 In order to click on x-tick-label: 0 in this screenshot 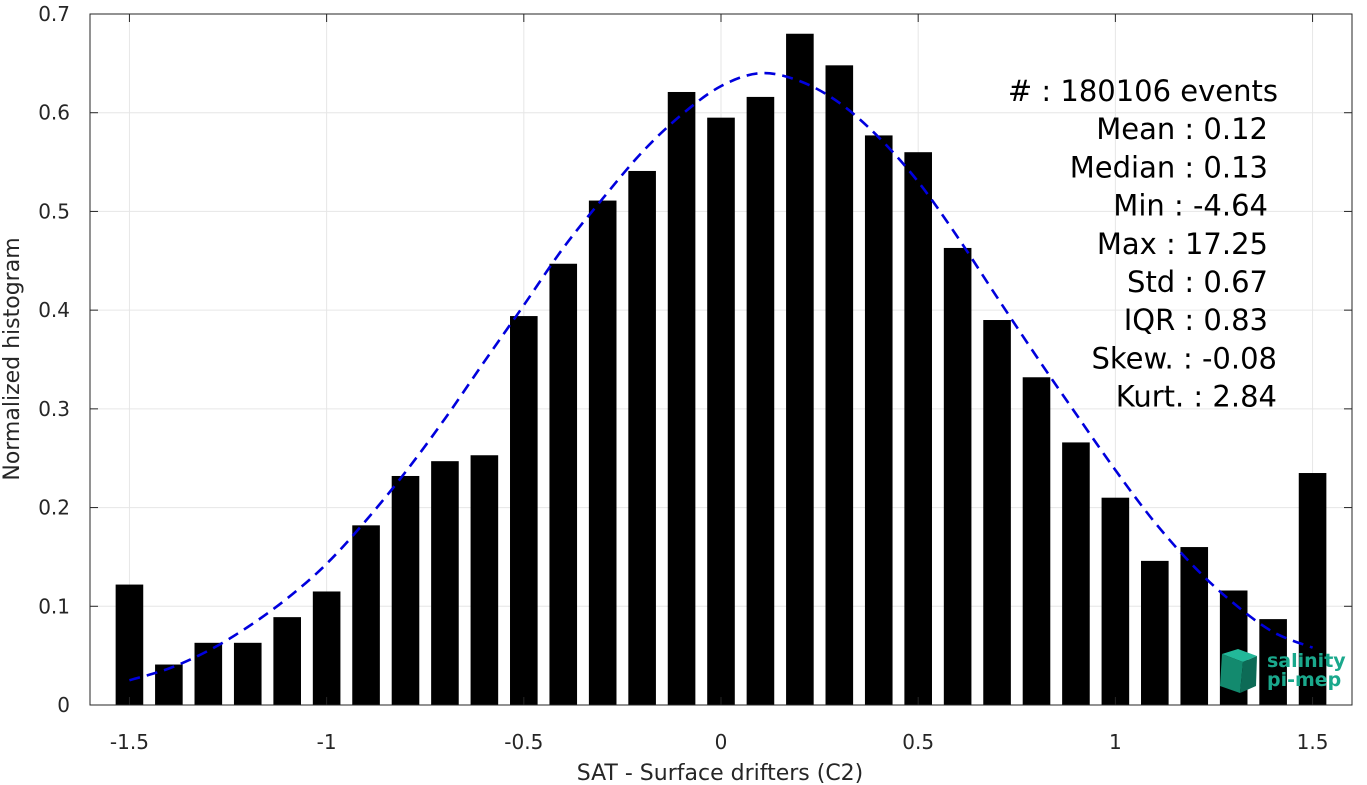, I will do `click(721, 742)`.